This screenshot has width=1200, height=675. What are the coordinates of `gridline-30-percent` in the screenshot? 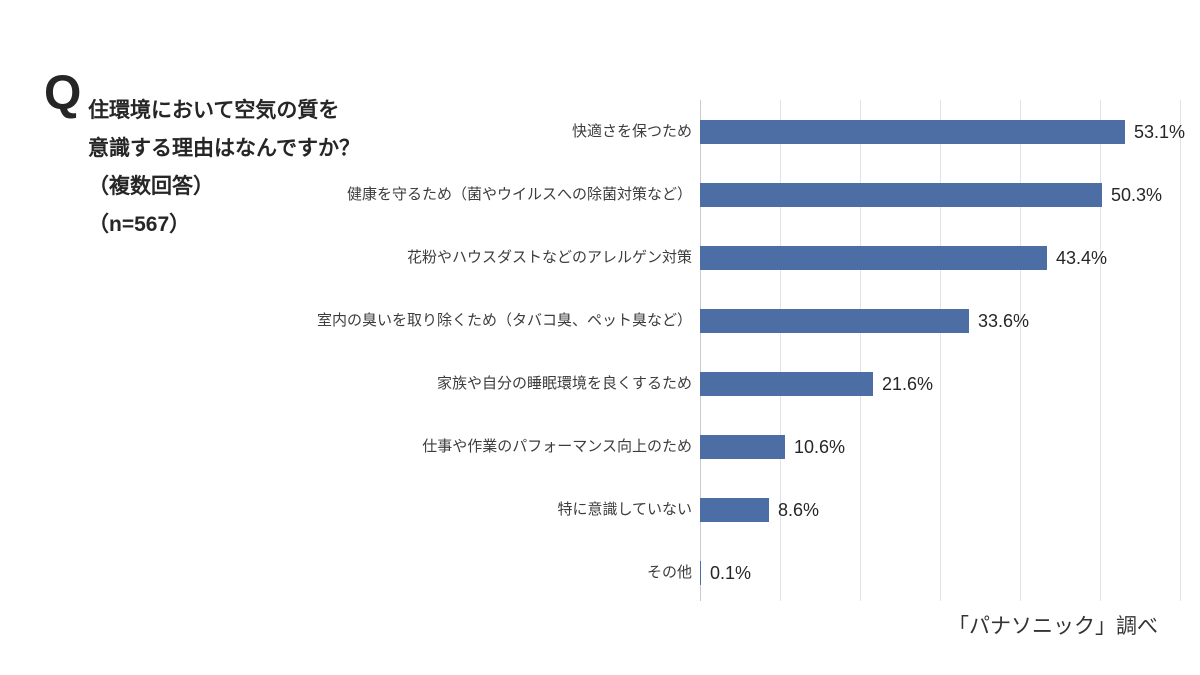 It's located at (940, 350).